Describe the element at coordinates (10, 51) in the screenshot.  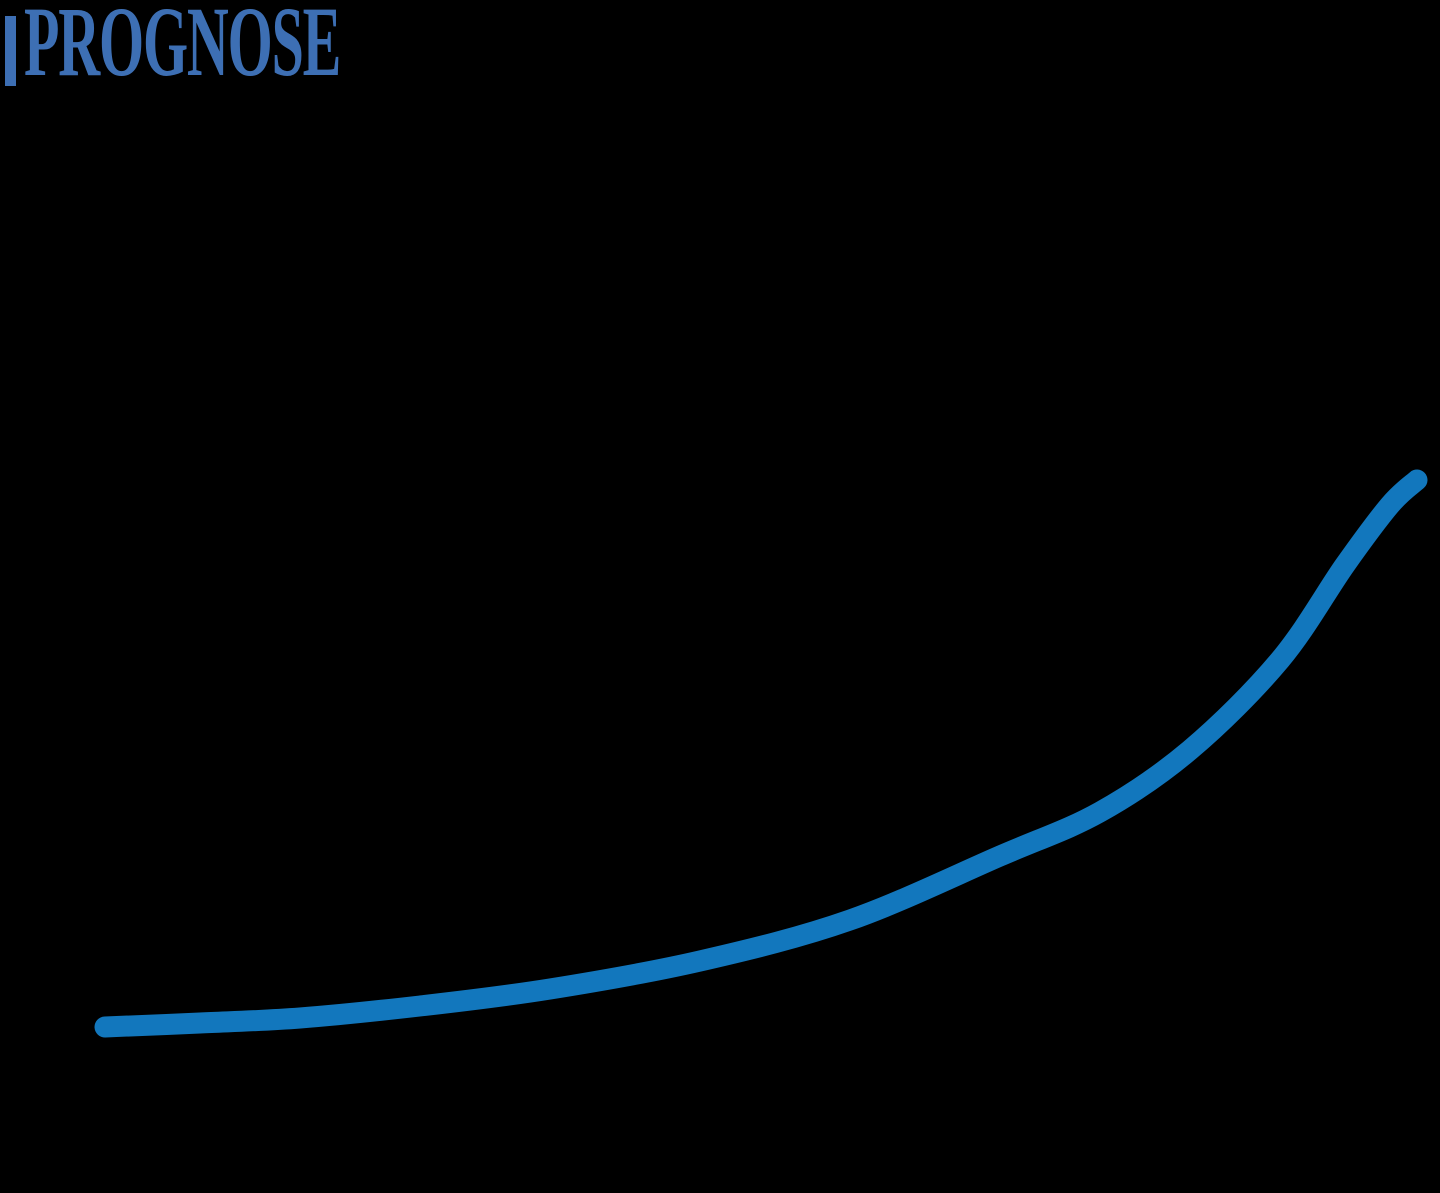
I see `masthead-left-bar` at that location.